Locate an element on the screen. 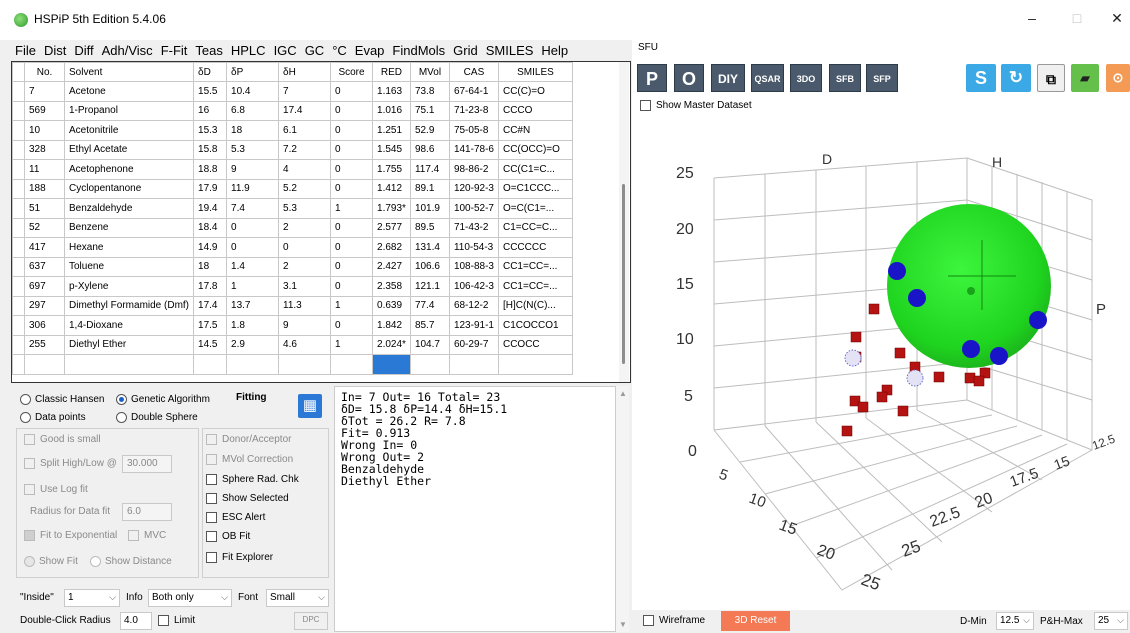  fit-to-exponential-checkbox is located at coordinates (29, 535).